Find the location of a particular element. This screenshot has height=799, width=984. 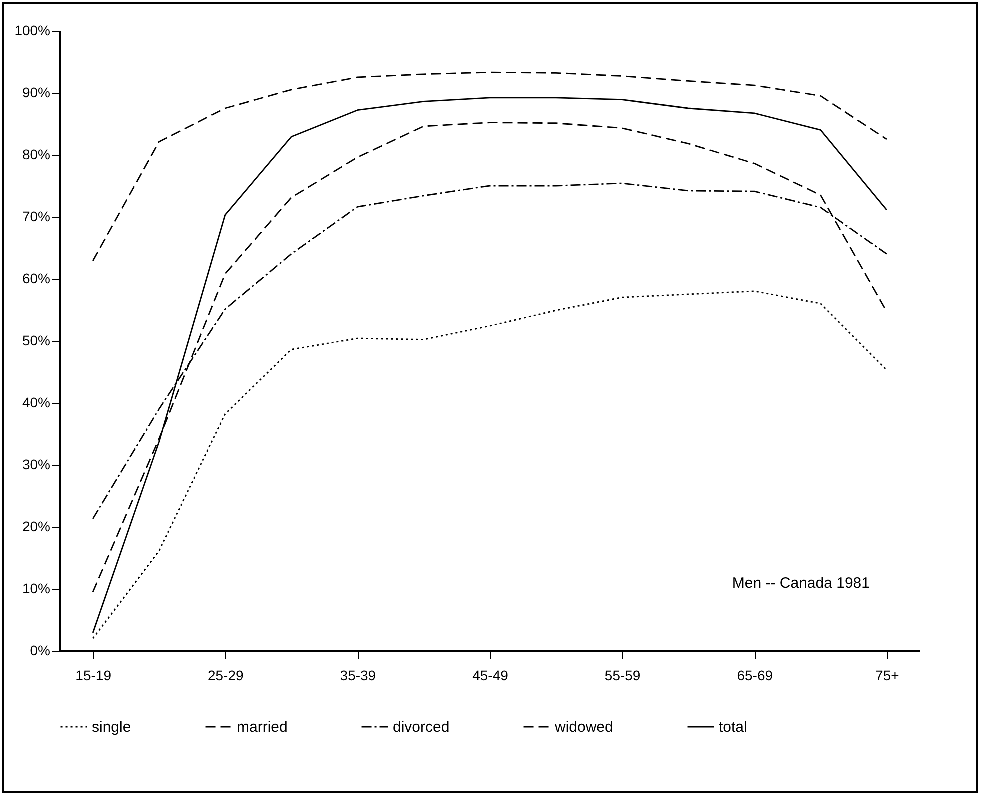

y-tick-label: 90% is located at coordinates (36, 92).